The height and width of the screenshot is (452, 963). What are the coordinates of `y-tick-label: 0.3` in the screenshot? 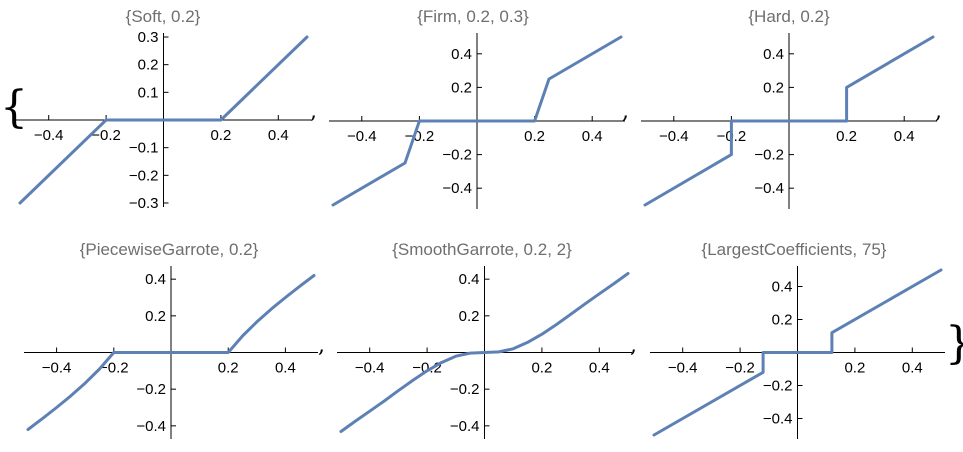 It's located at (148, 37).